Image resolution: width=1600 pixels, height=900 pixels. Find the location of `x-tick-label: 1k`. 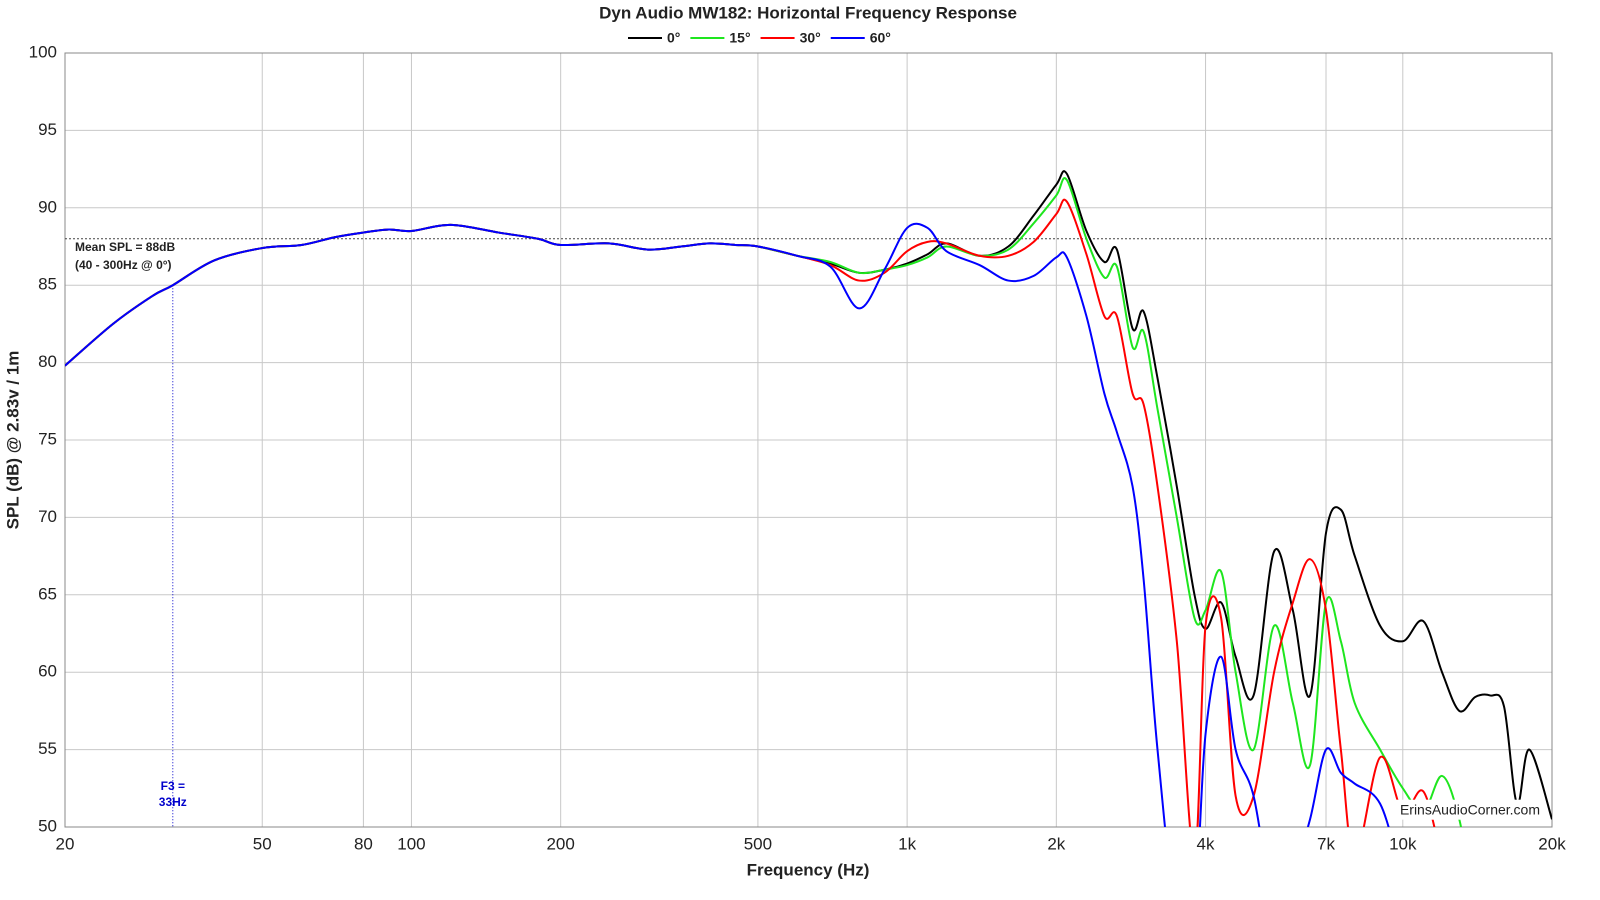

x-tick-label: 1k is located at coordinates (907, 843).